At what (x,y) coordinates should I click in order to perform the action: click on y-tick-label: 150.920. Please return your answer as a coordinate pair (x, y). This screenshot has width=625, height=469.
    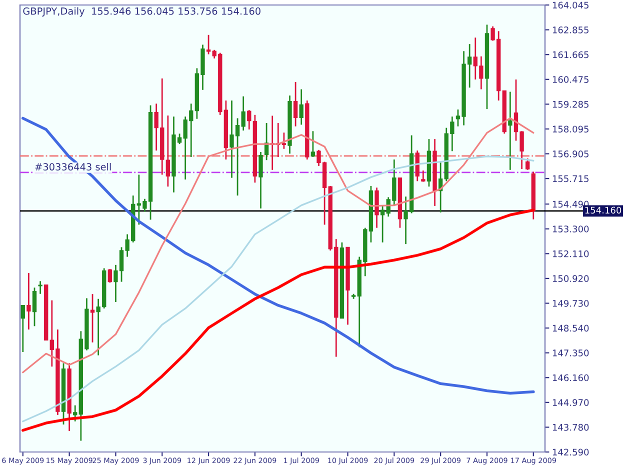
    Looking at the image, I should click on (570, 278).